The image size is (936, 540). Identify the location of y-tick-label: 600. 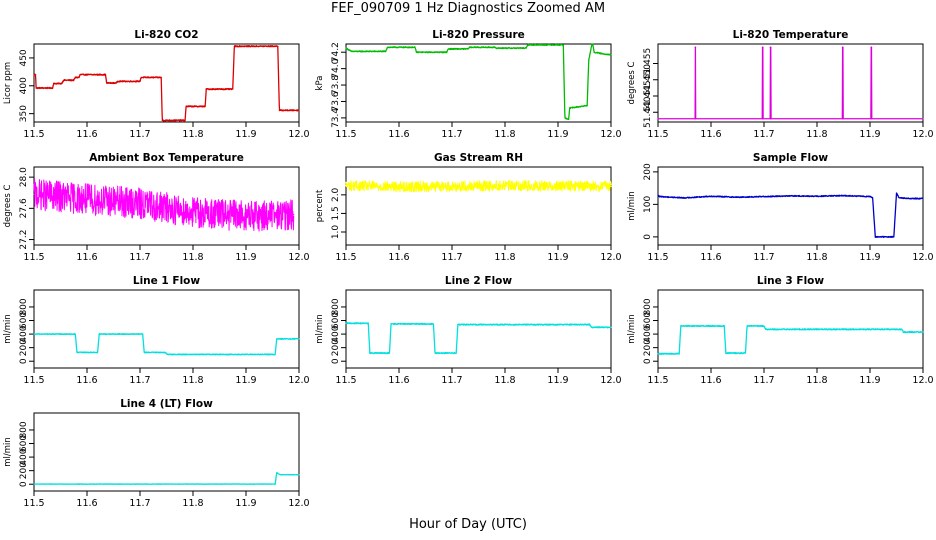
(336, 320).